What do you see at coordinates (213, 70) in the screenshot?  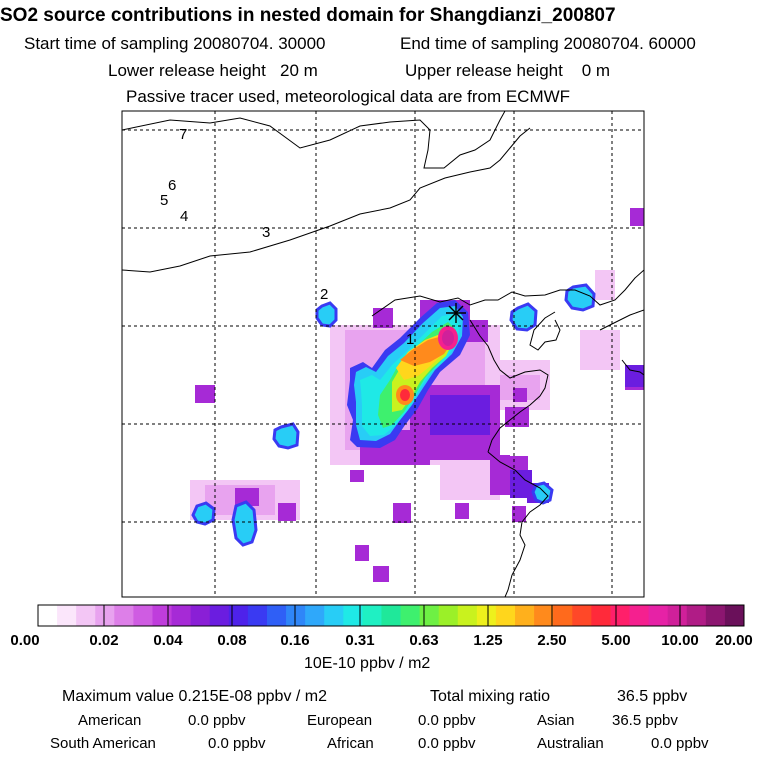 I see `lower-release-height-label: Lower release height 20 m` at bounding box center [213, 70].